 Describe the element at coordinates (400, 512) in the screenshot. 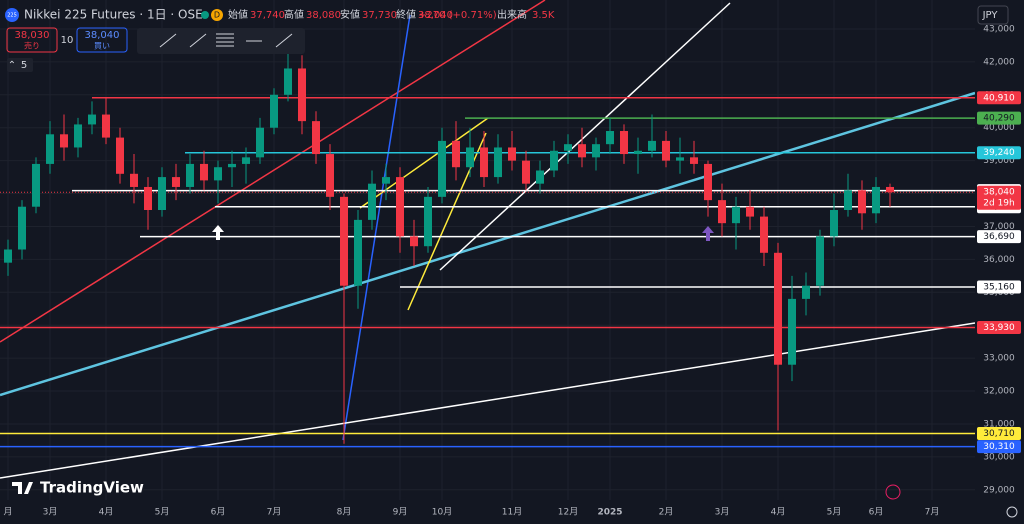

I see `x-tick-label: 9月` at that location.